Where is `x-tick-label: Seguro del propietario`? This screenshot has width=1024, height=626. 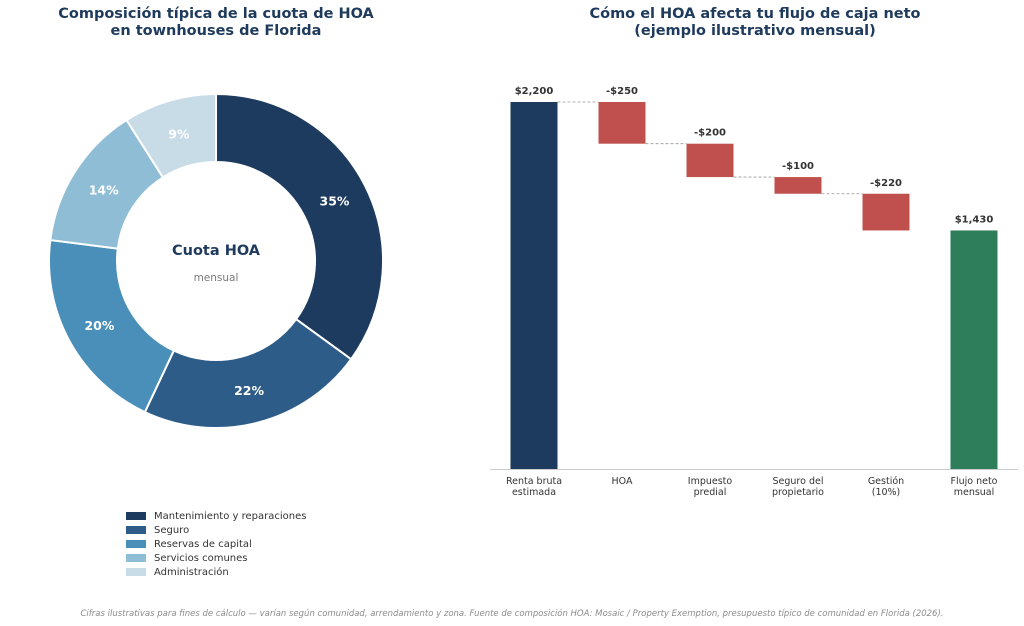
x-tick-label: Seguro del propietario is located at coordinates (798, 487).